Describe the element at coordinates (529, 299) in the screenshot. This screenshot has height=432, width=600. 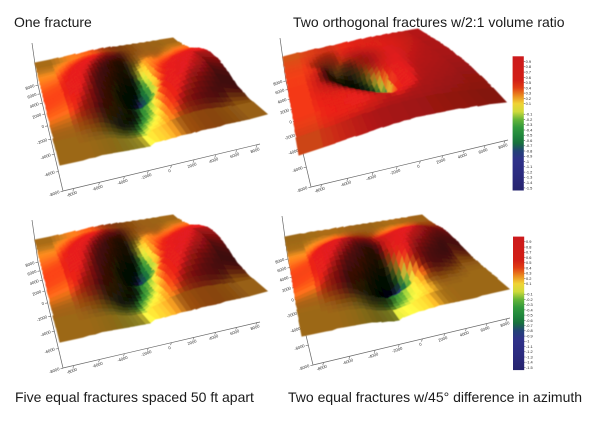
I see `svg-text: -0.2` at that location.